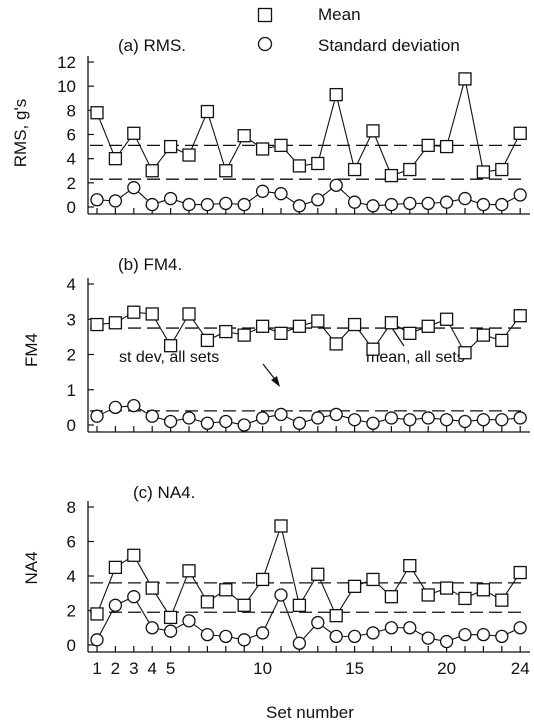  I want to click on x-axis-label: Set number, so click(310, 712).